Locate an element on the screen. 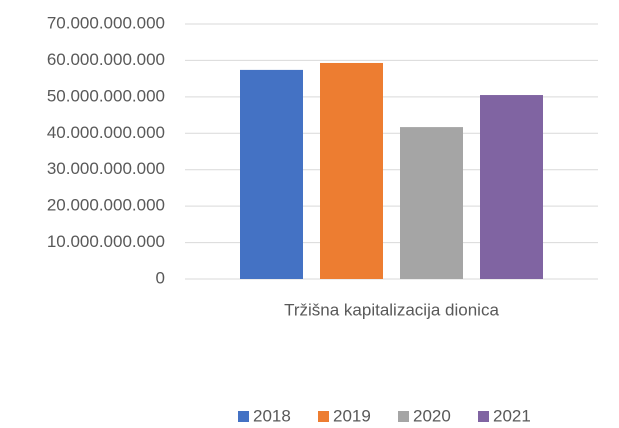 The width and height of the screenshot is (619, 428). legend-label: 2020 is located at coordinates (432, 415).